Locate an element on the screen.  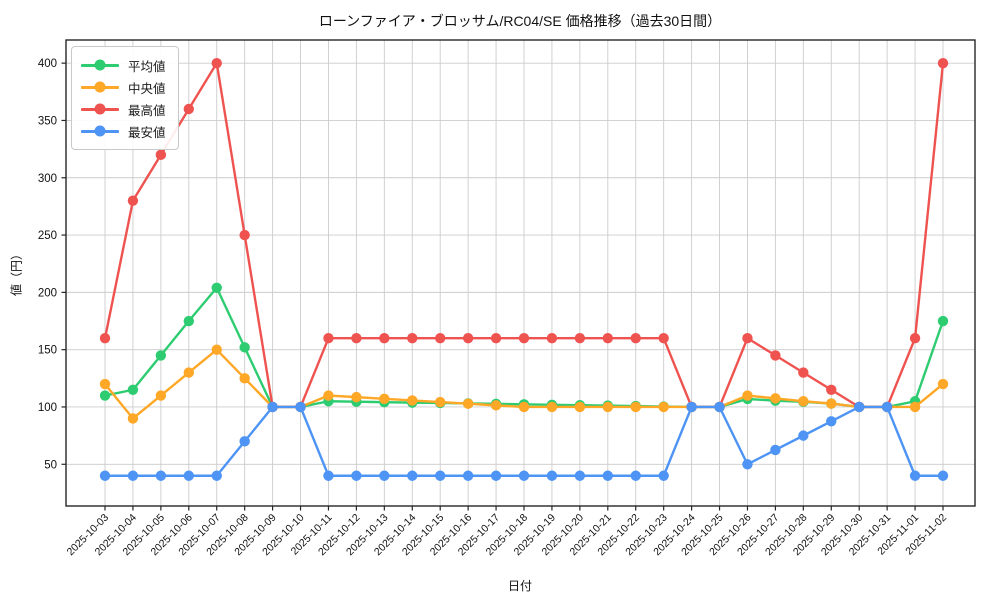
legend-item-1: 中央値 is located at coordinates (123, 87).